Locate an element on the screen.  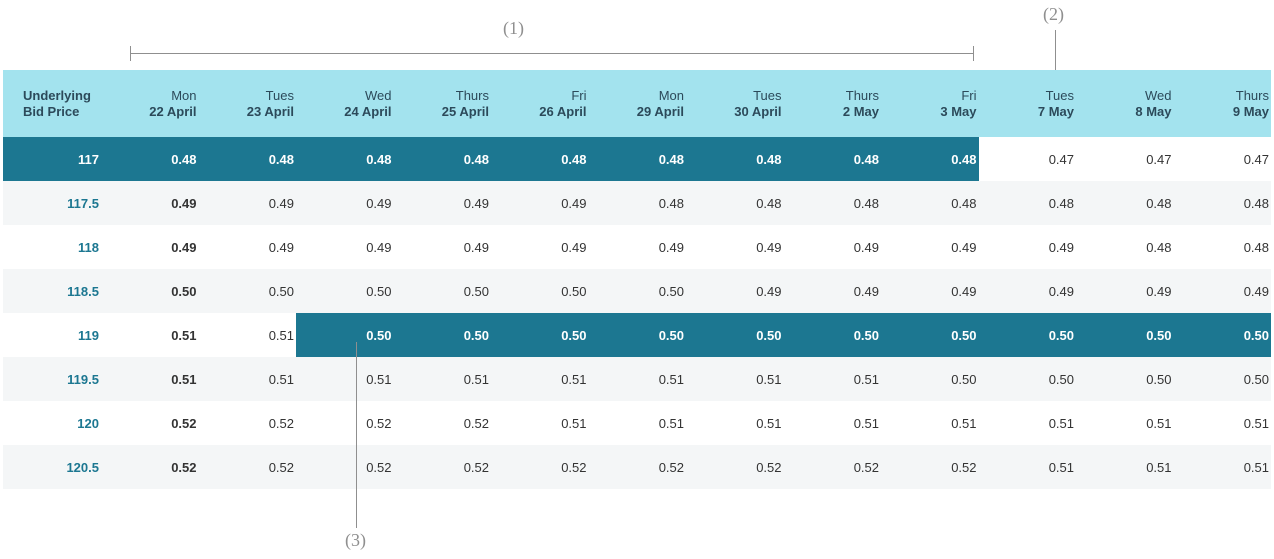
date-label: 29 April is located at coordinates (660, 111).